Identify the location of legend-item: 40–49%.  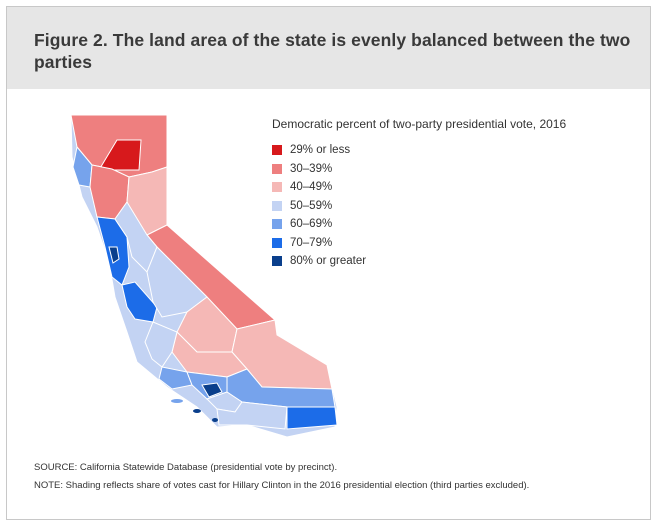
(419, 187).